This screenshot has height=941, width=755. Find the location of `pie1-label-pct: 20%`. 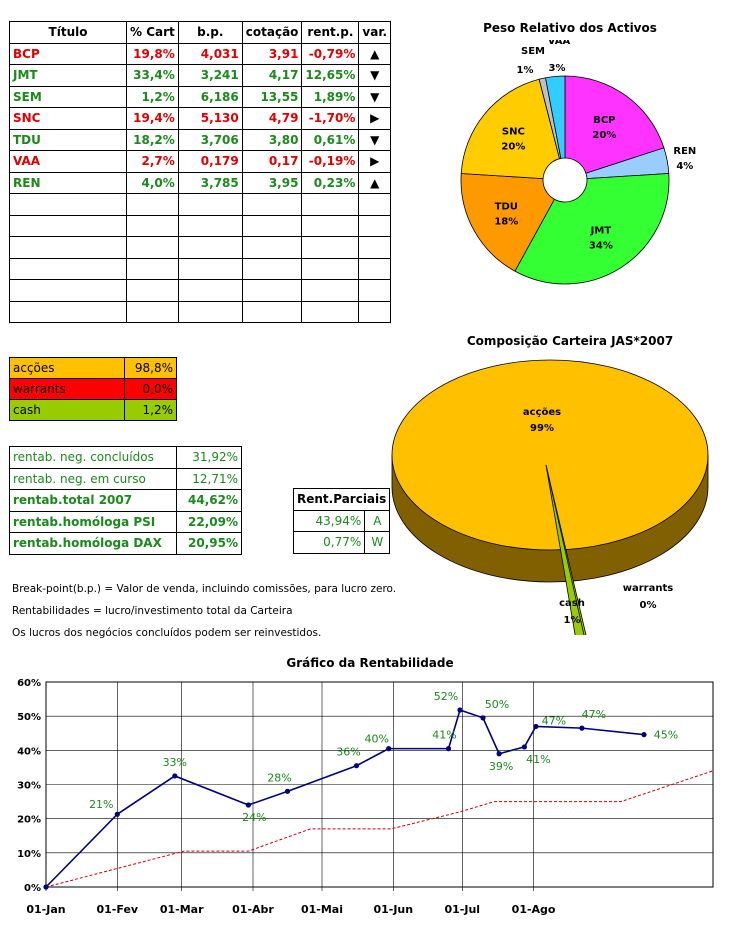

pie1-label-pct: 20% is located at coordinates (604, 135).